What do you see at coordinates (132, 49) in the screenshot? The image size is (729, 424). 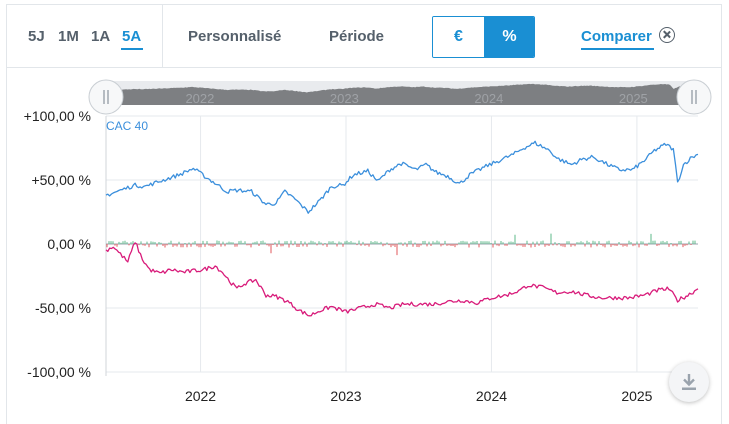 I see `active-period-underline` at bounding box center [132, 49].